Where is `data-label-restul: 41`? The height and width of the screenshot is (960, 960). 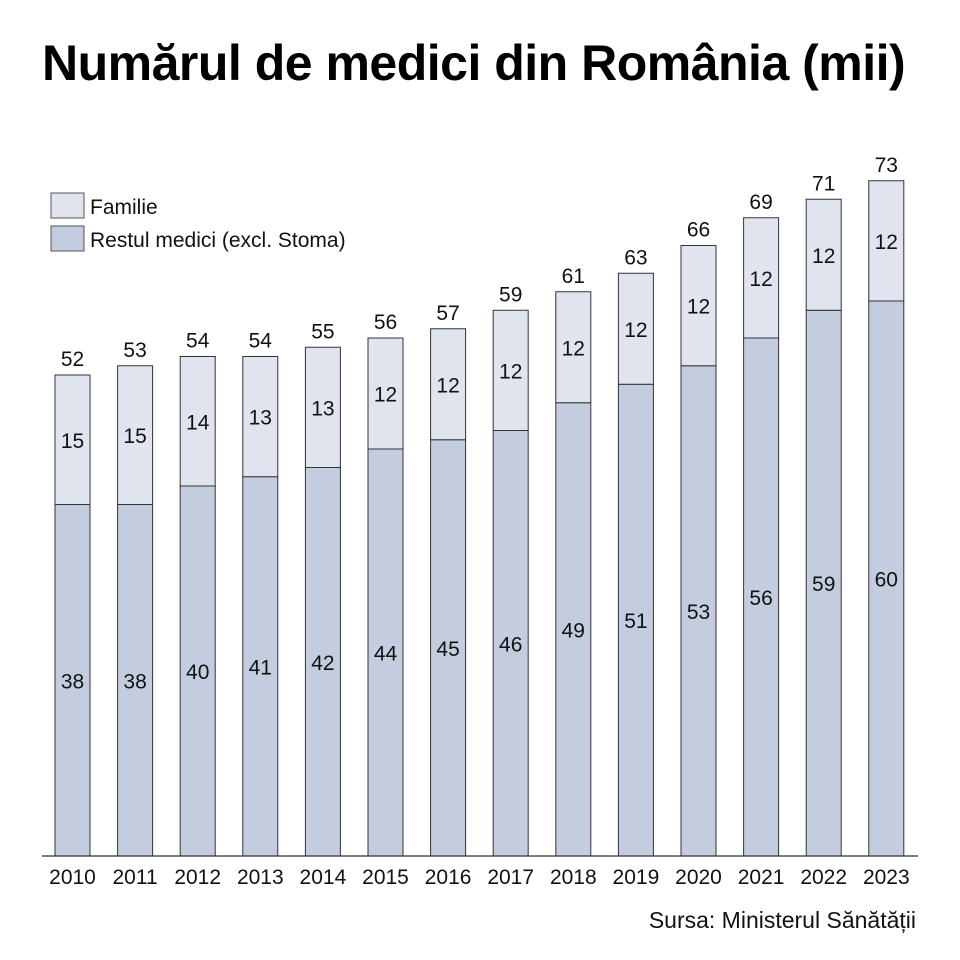
data-label-restul: 41 is located at coordinates (260, 667).